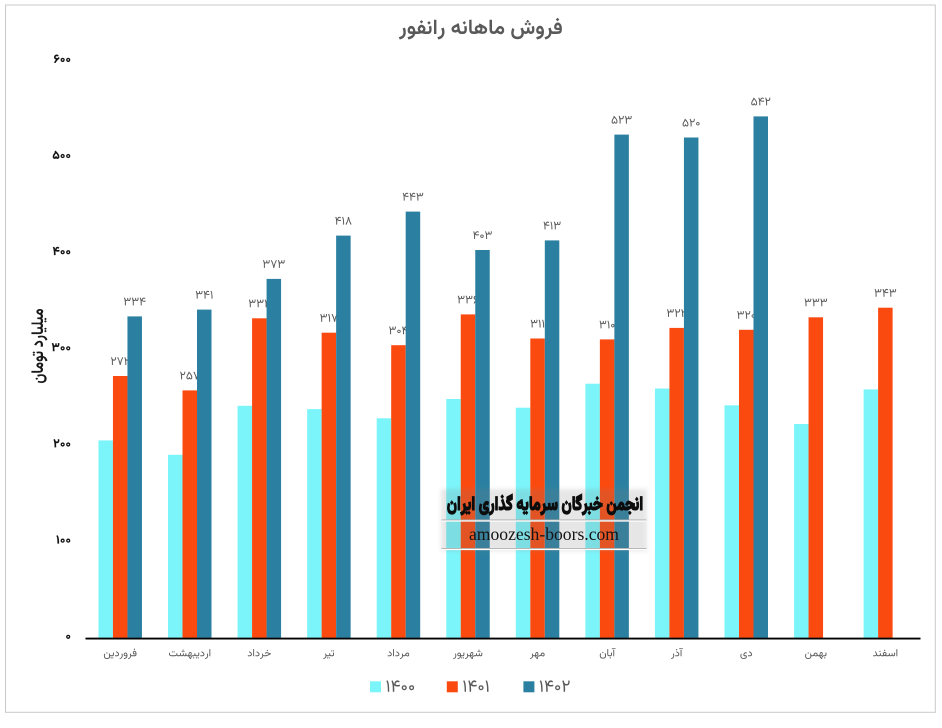 The width and height of the screenshot is (942, 728). What do you see at coordinates (544, 534) in the screenshot?
I see `svg-text: amoozesh-boors.com` at bounding box center [544, 534].